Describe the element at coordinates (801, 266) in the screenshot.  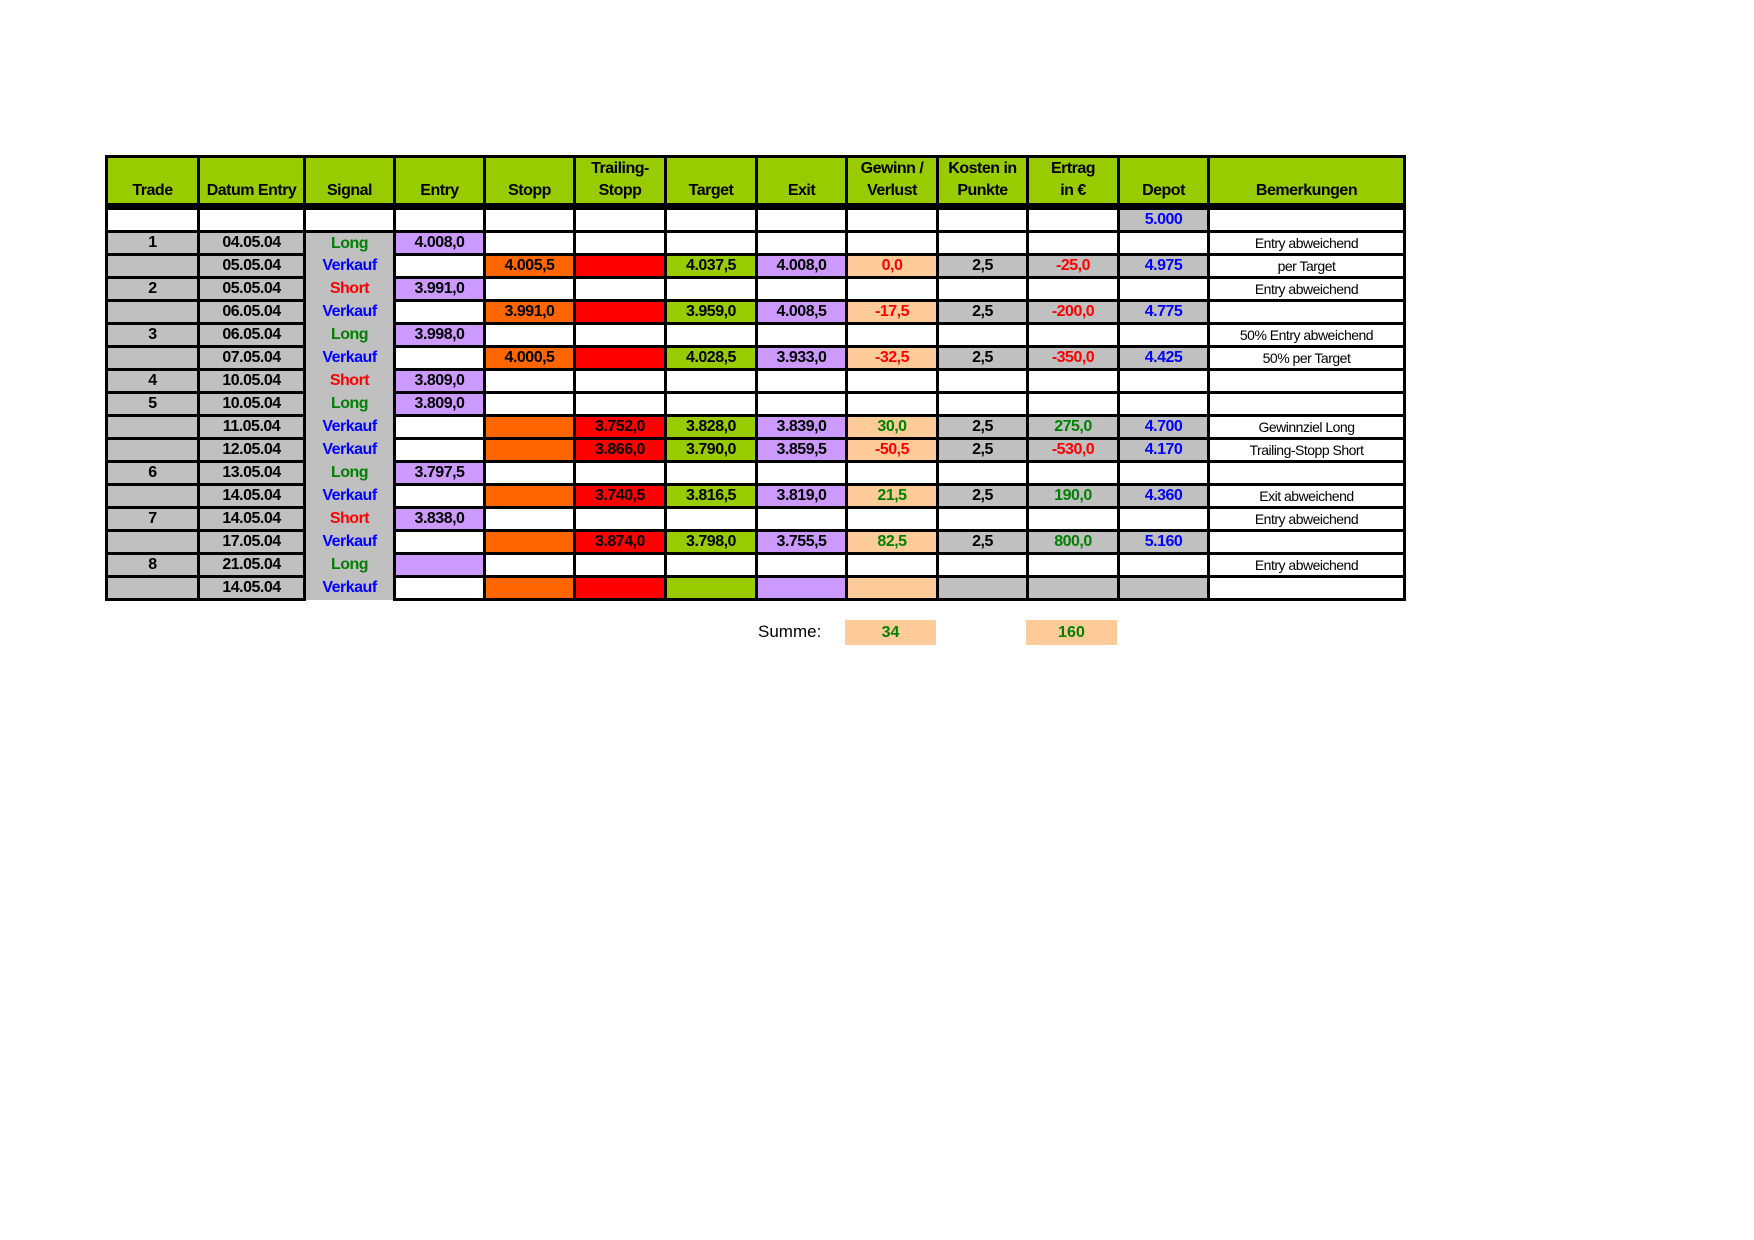
I see `cell-exit: 4.008,0` at that location.